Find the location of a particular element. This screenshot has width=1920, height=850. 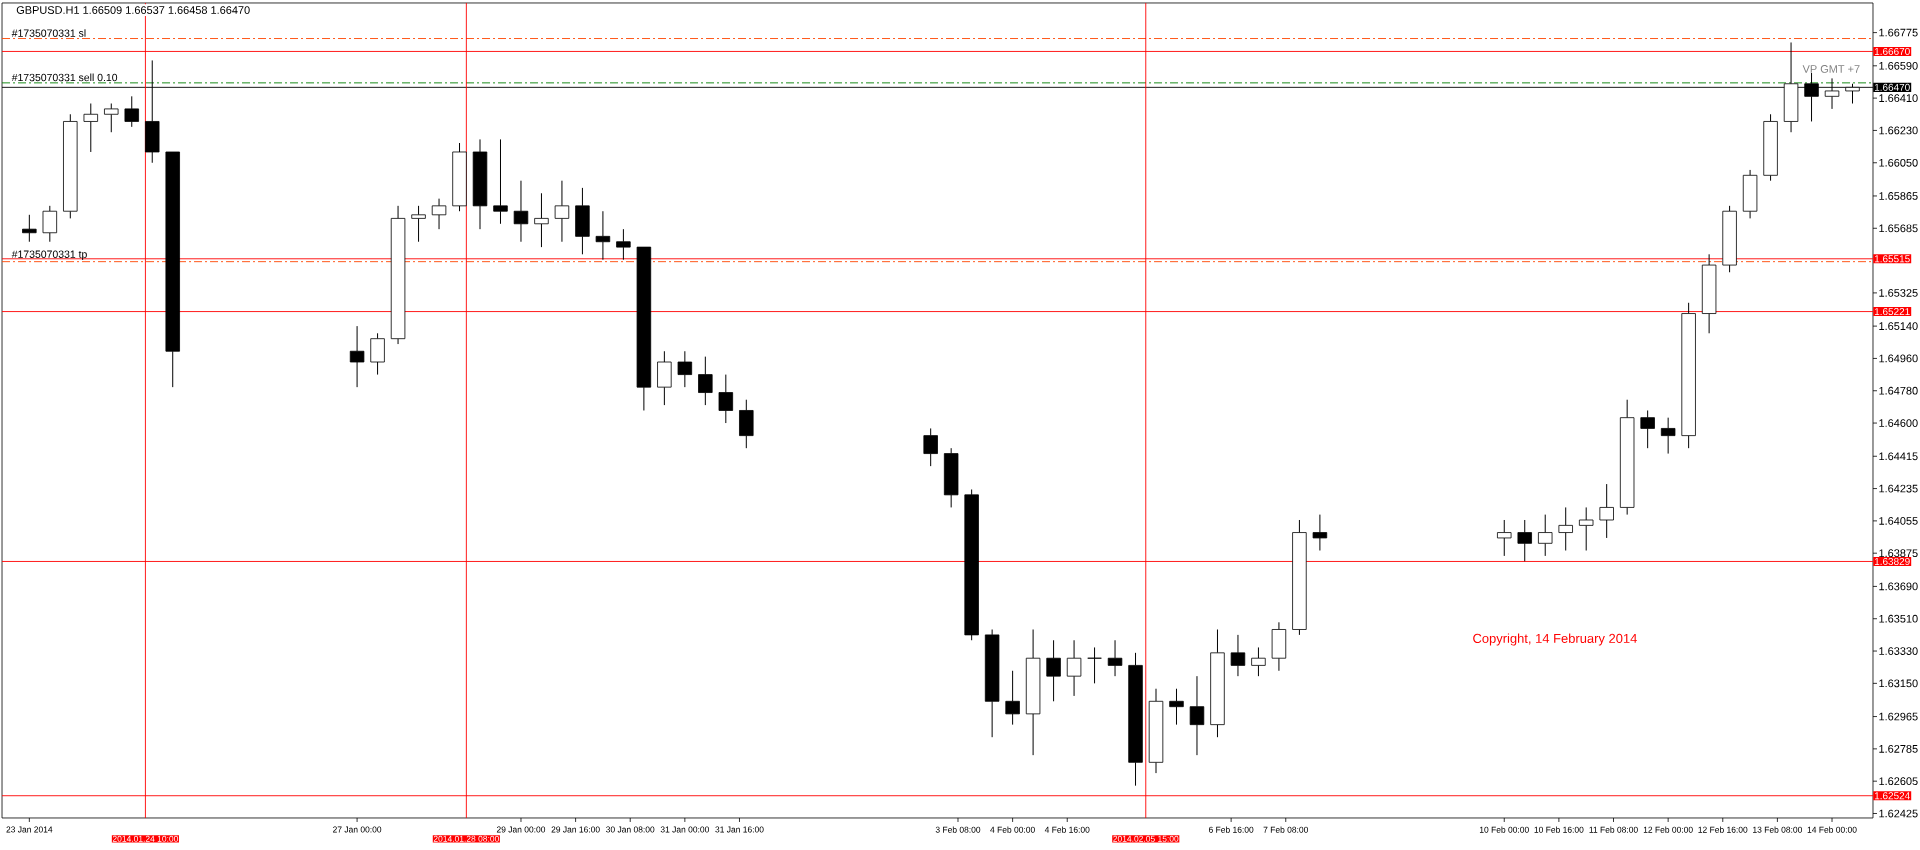

x-tick-label: 23 Jan 2014 is located at coordinates (29, 829).